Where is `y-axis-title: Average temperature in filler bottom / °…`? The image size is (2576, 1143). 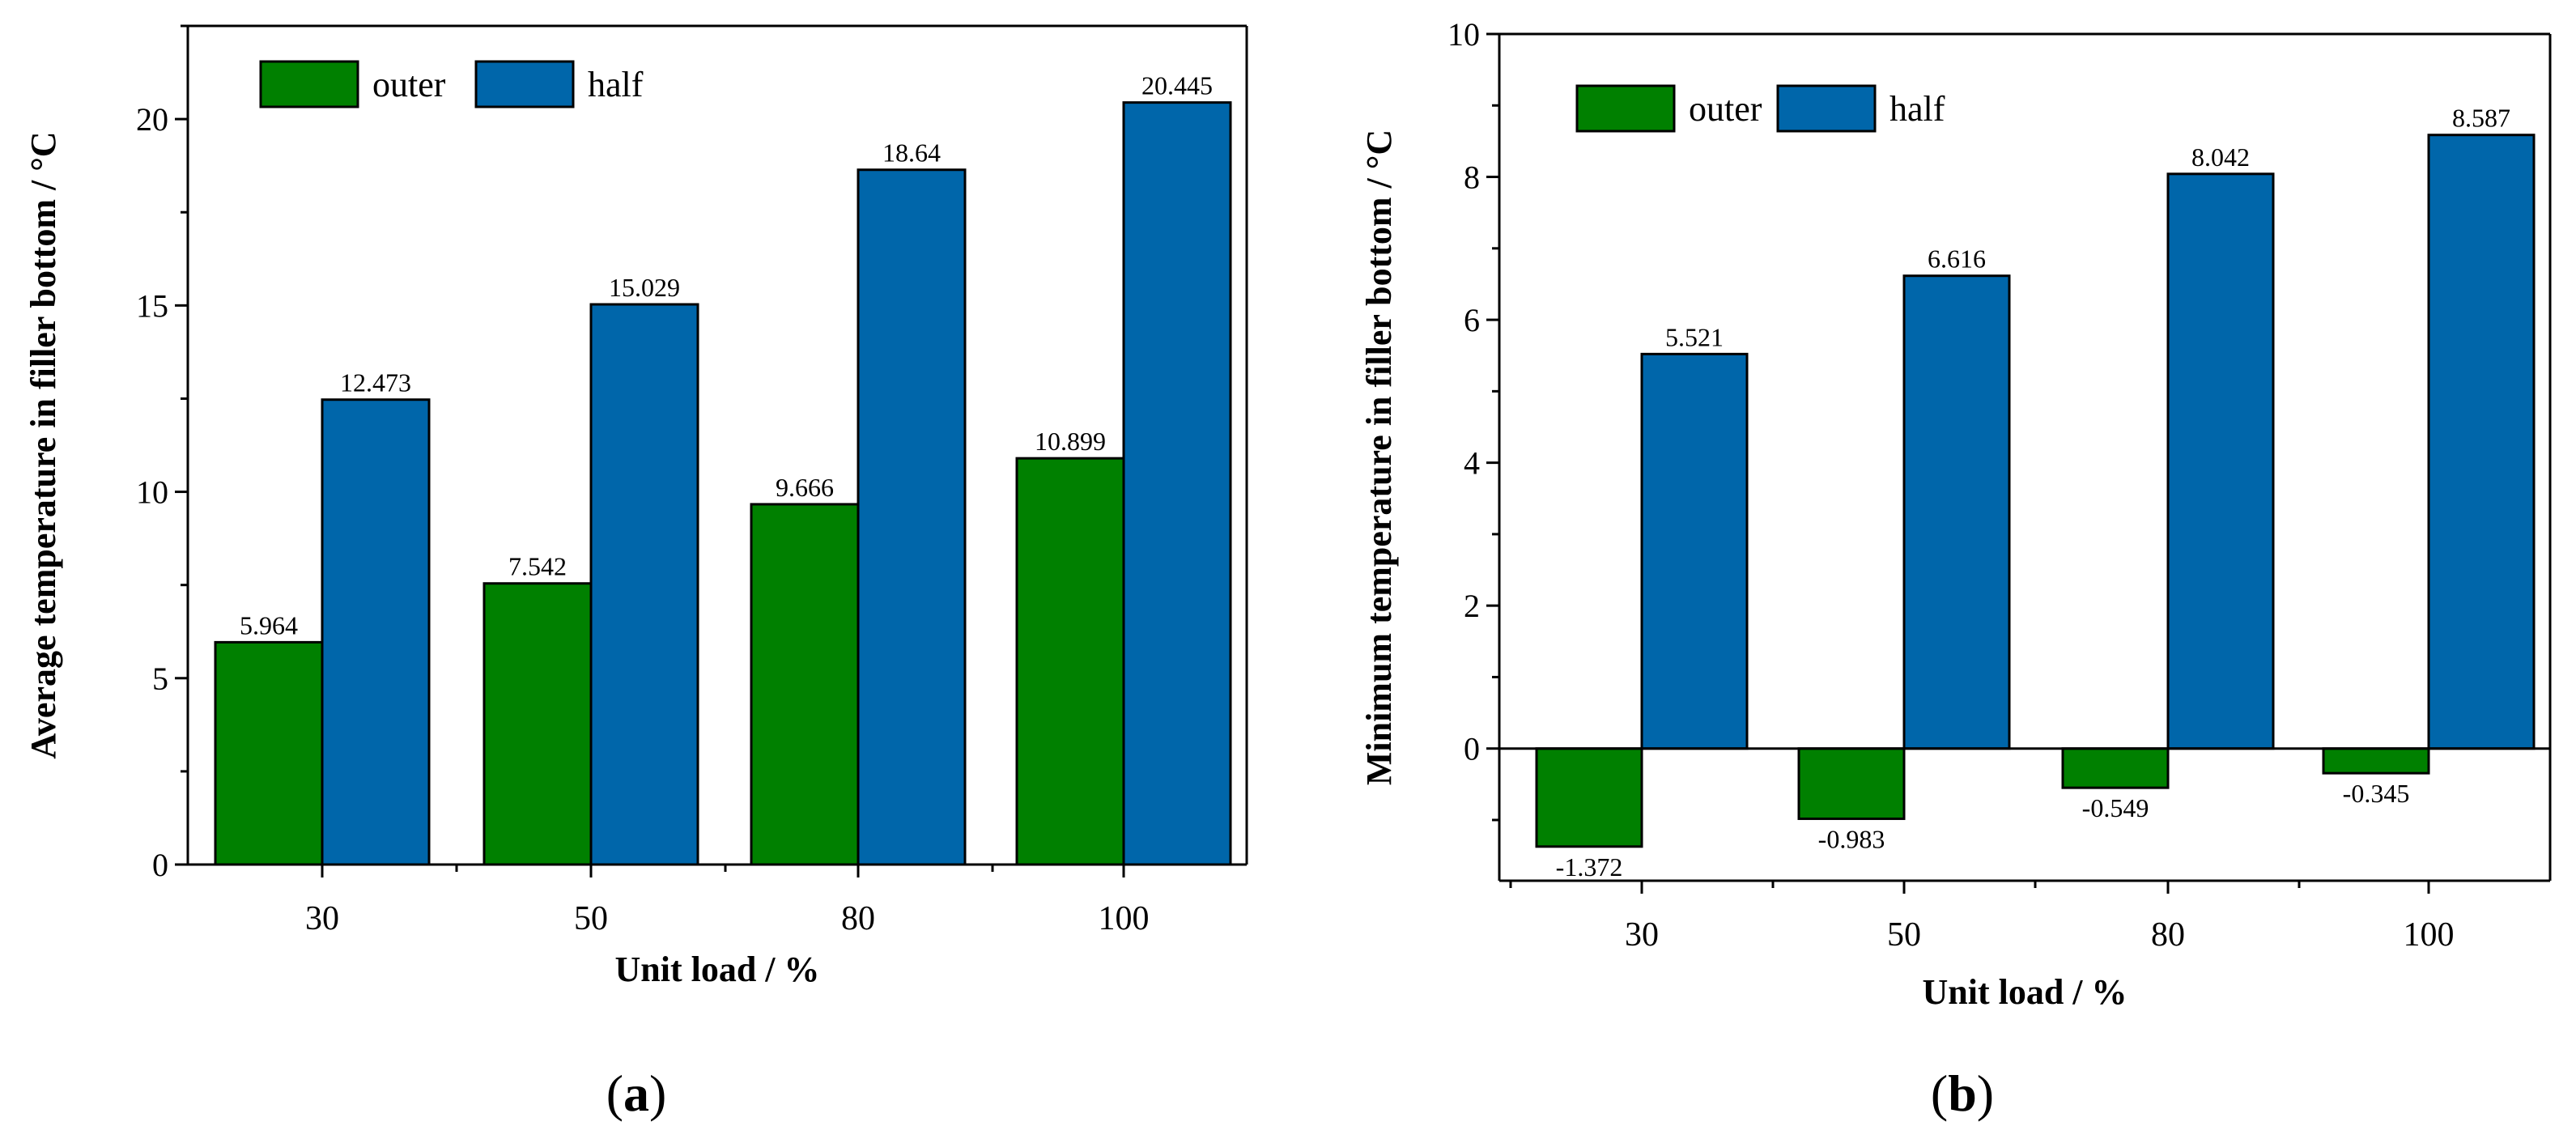 y-axis-title: Average temperature in filler bottom / °… is located at coordinates (43, 444).